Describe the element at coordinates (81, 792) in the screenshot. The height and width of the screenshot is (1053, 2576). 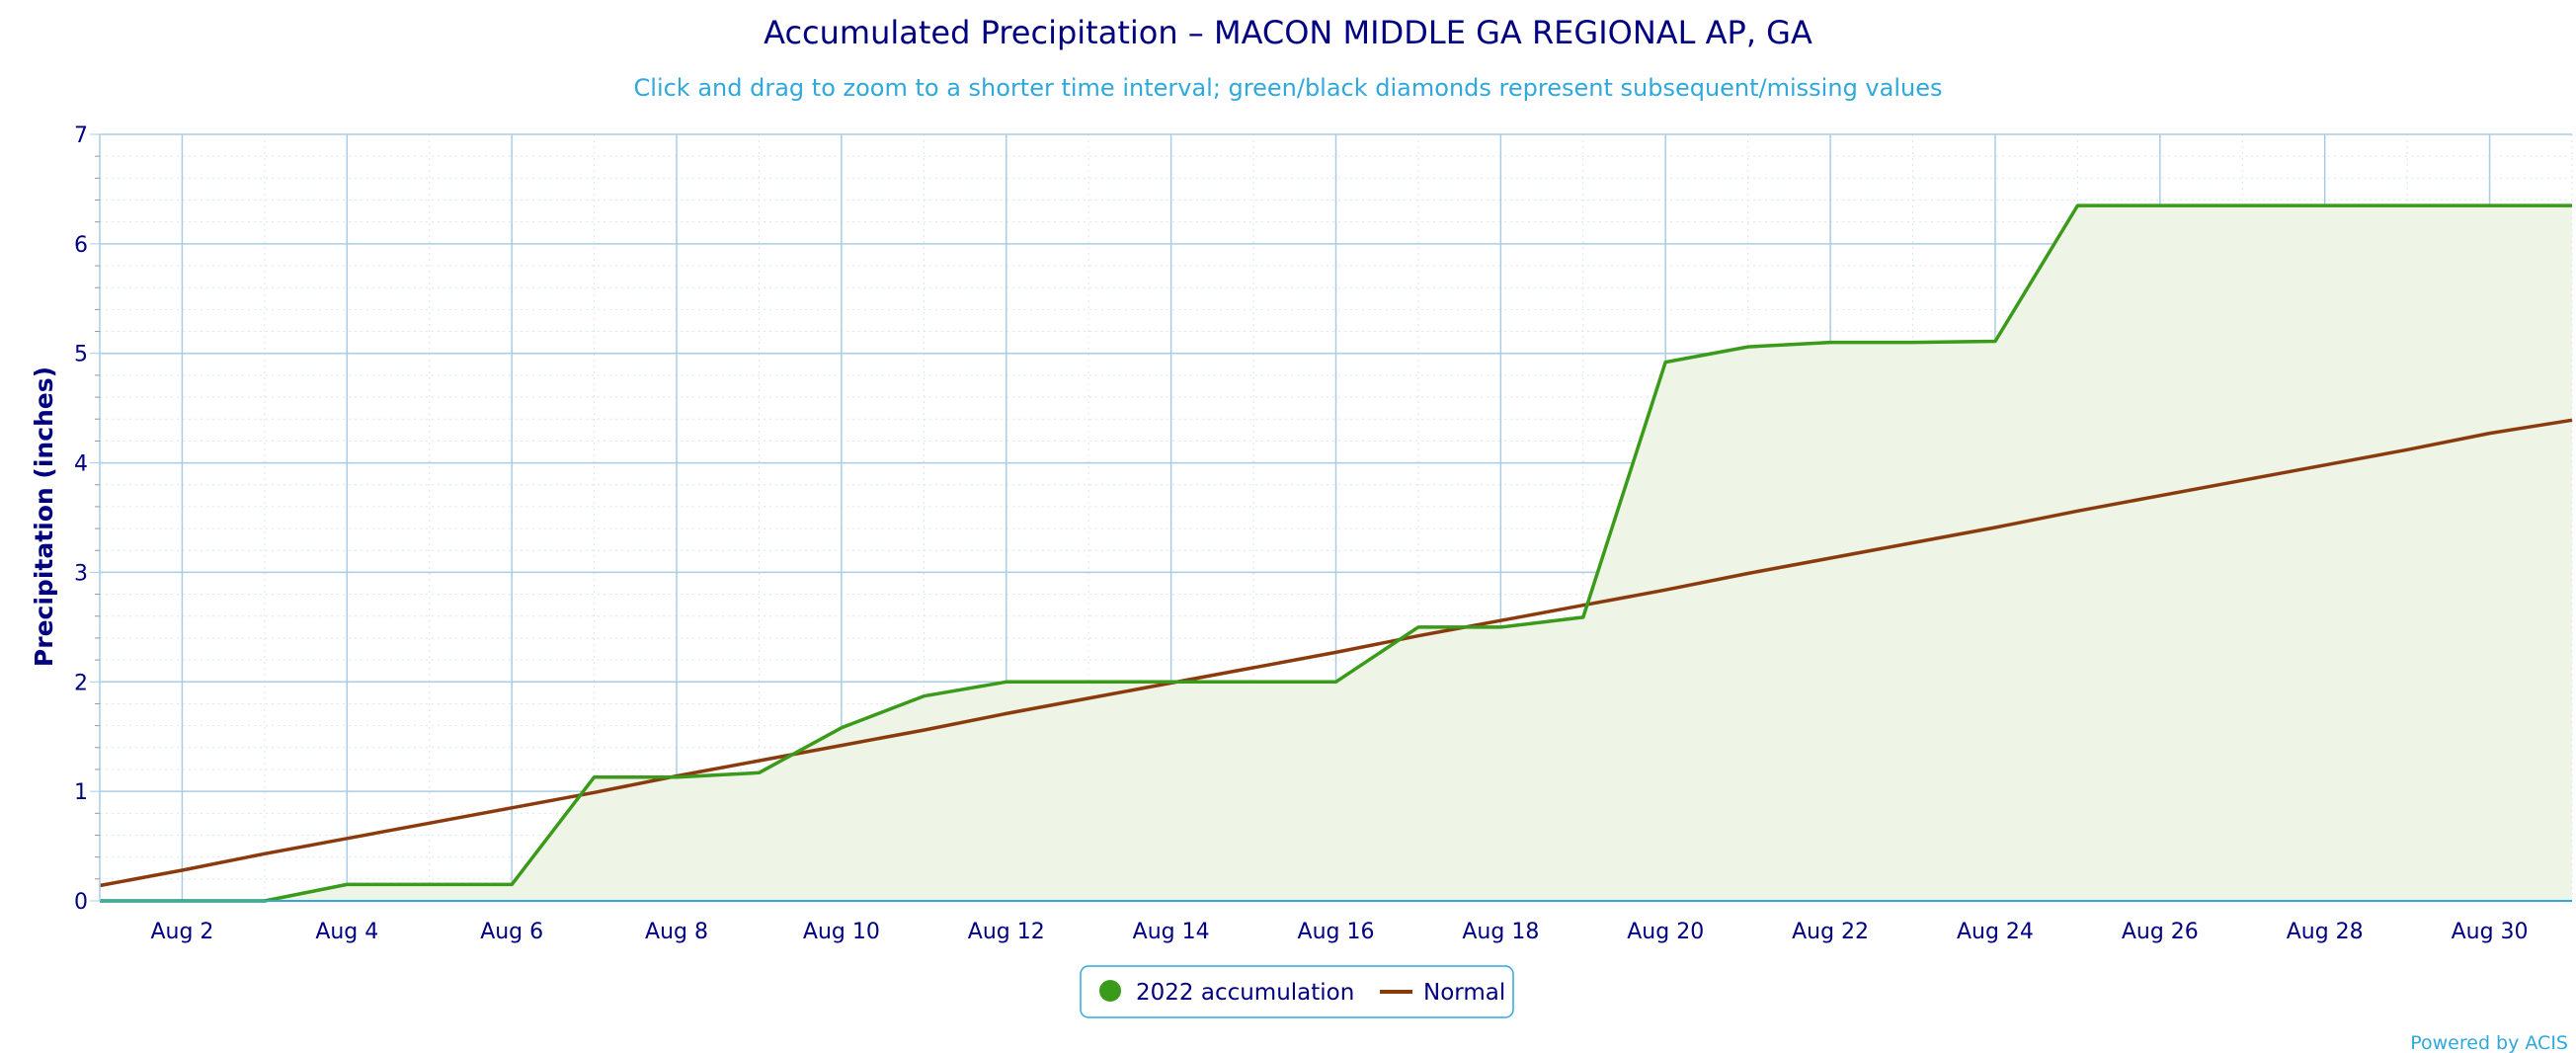
I see `y-tick-label: 1` at that location.